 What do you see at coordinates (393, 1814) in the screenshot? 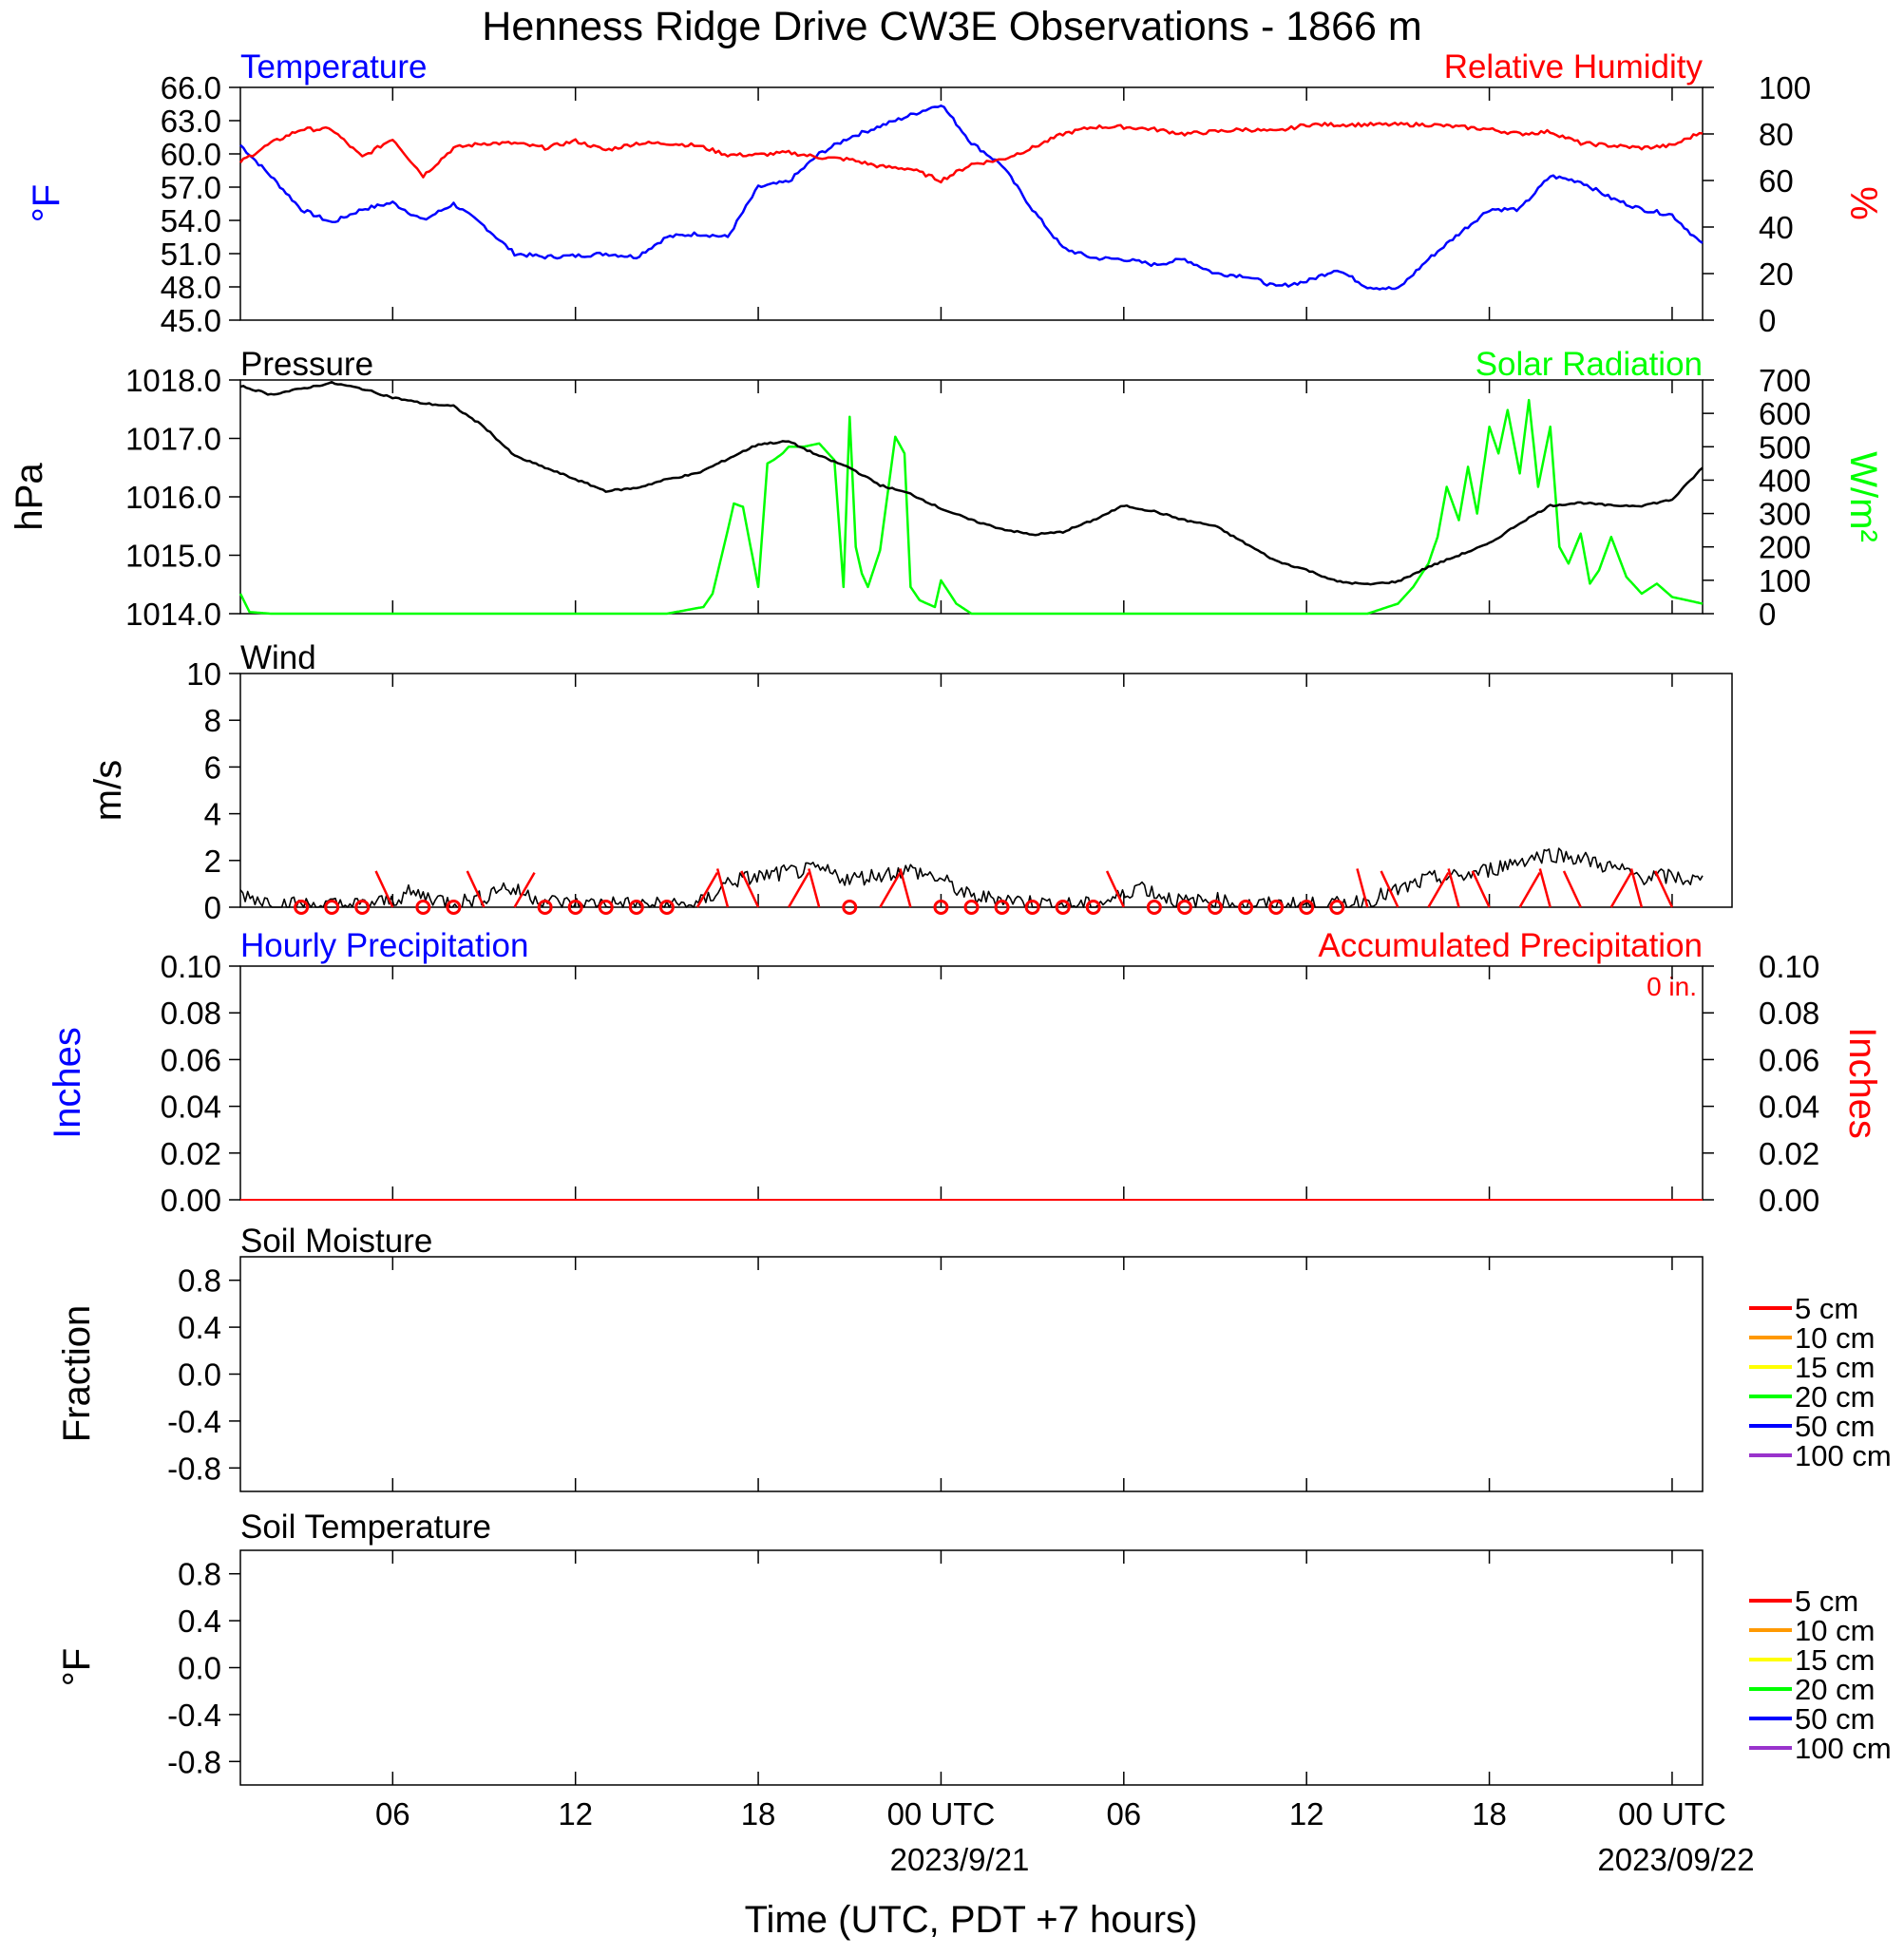
I see `x-tick-label: 06` at bounding box center [393, 1814].